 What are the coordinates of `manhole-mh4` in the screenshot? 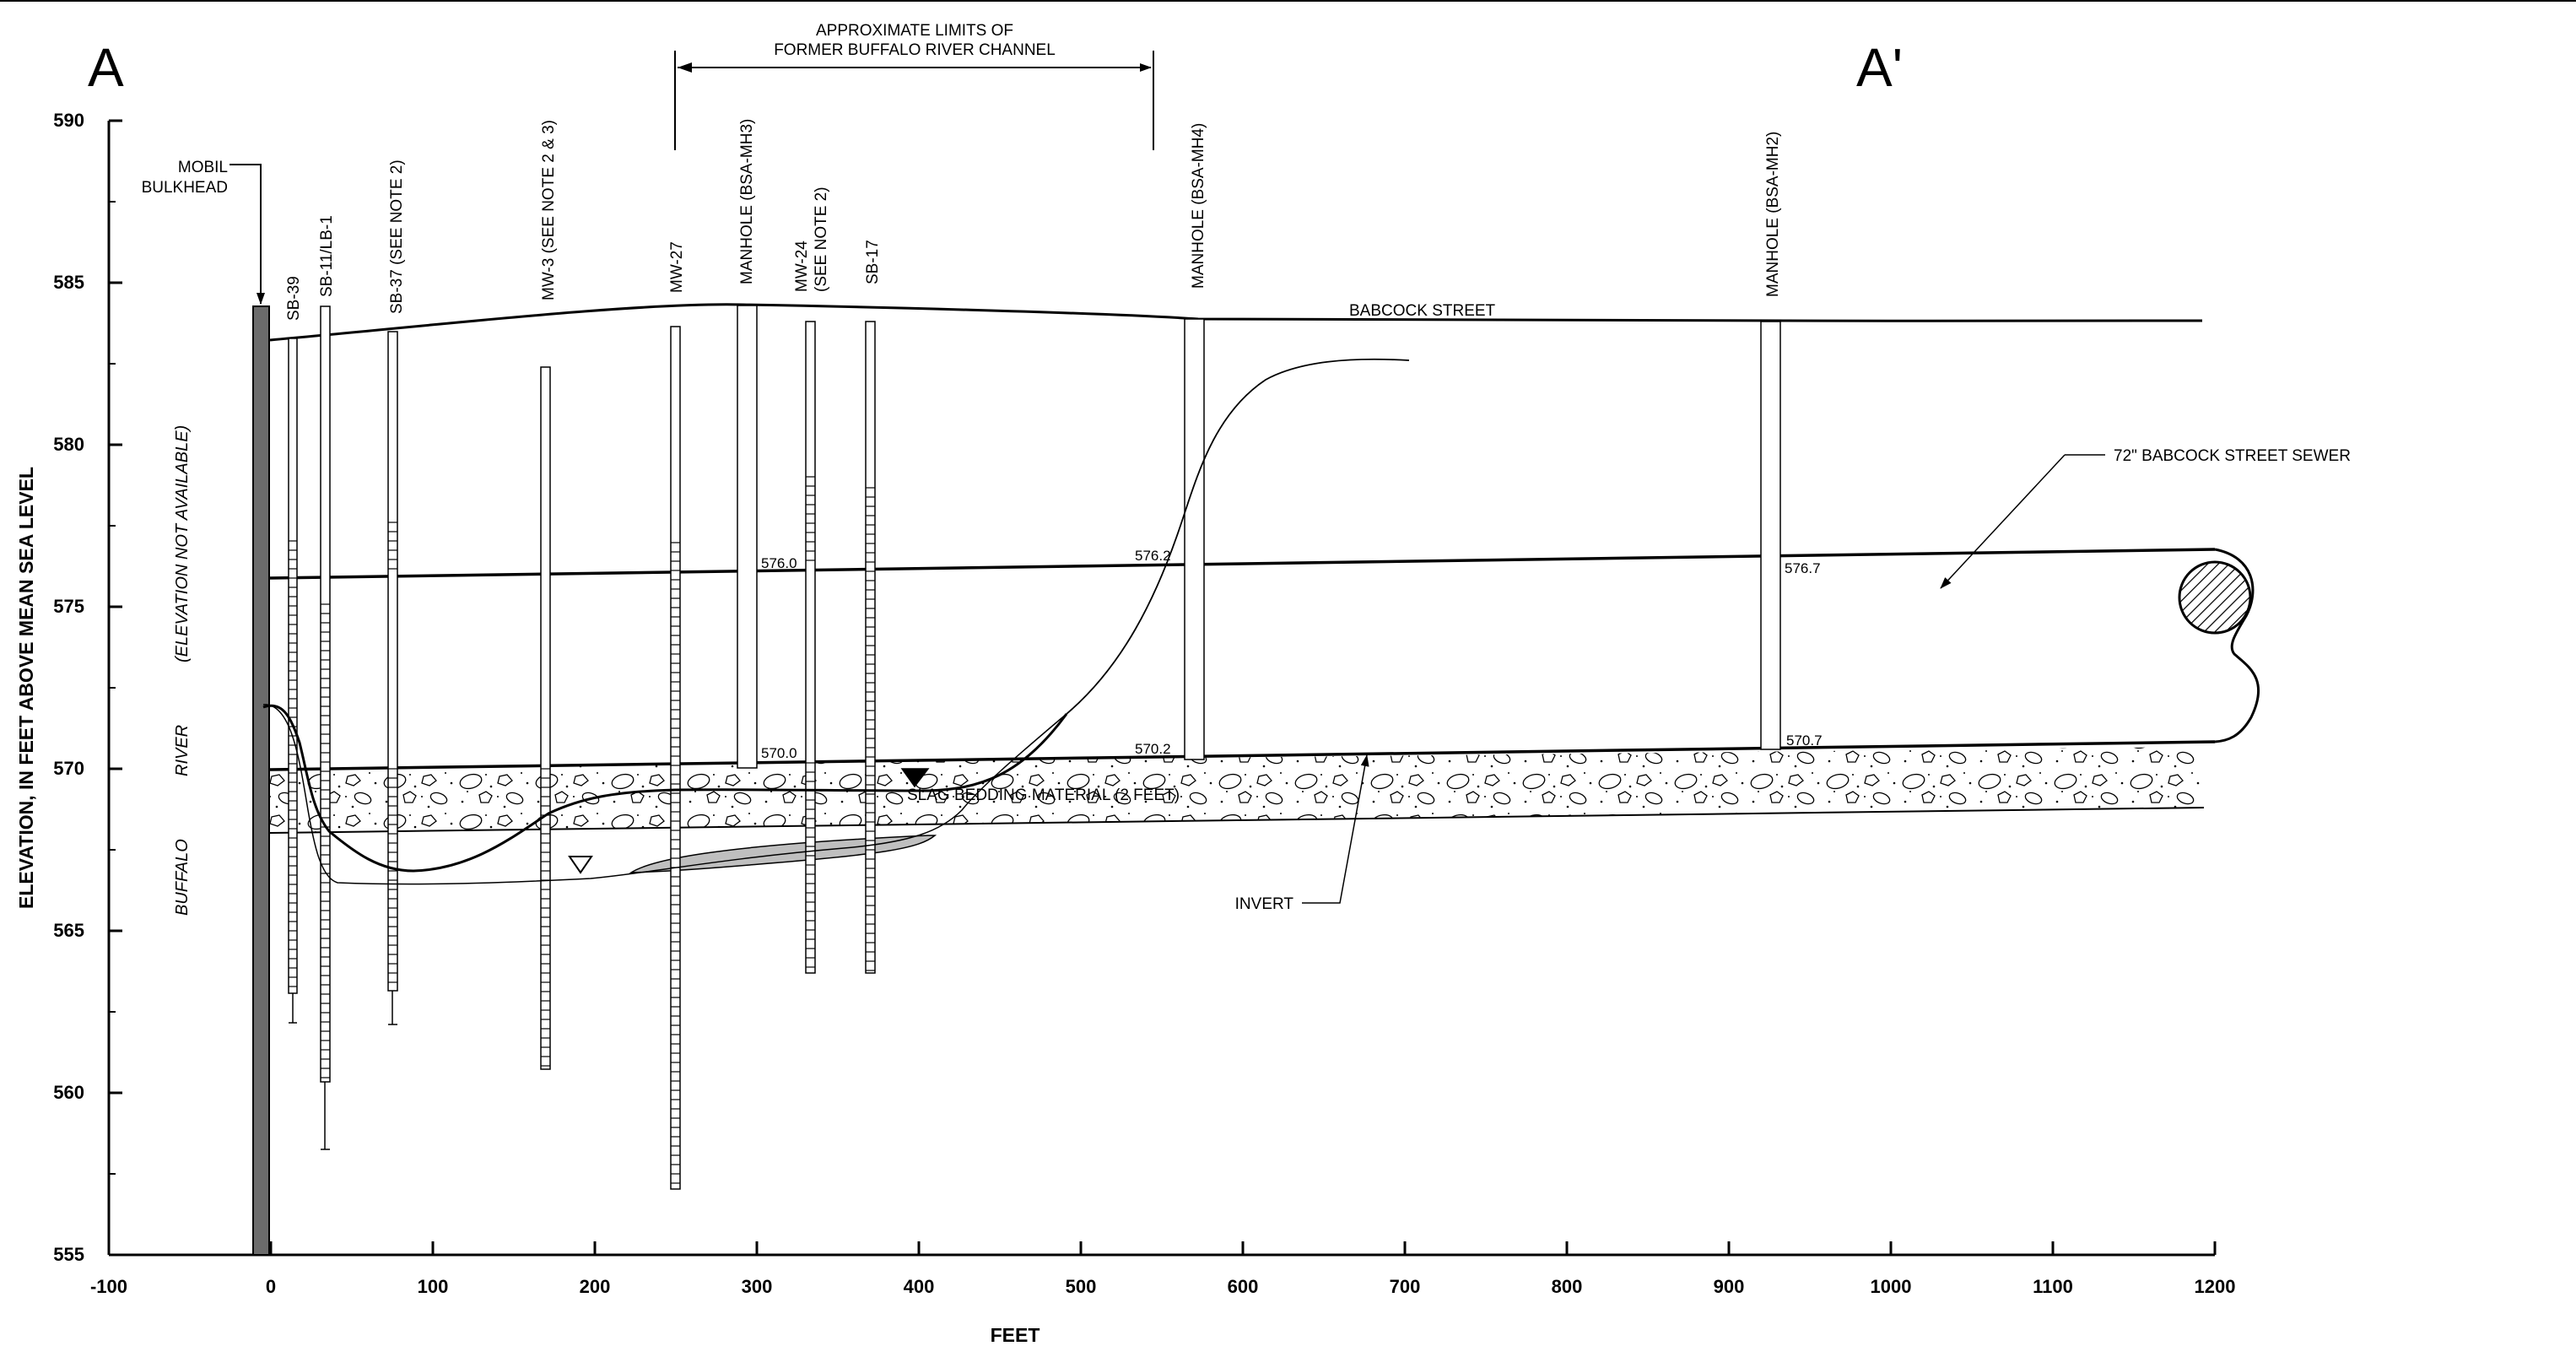 It's located at (1194, 539).